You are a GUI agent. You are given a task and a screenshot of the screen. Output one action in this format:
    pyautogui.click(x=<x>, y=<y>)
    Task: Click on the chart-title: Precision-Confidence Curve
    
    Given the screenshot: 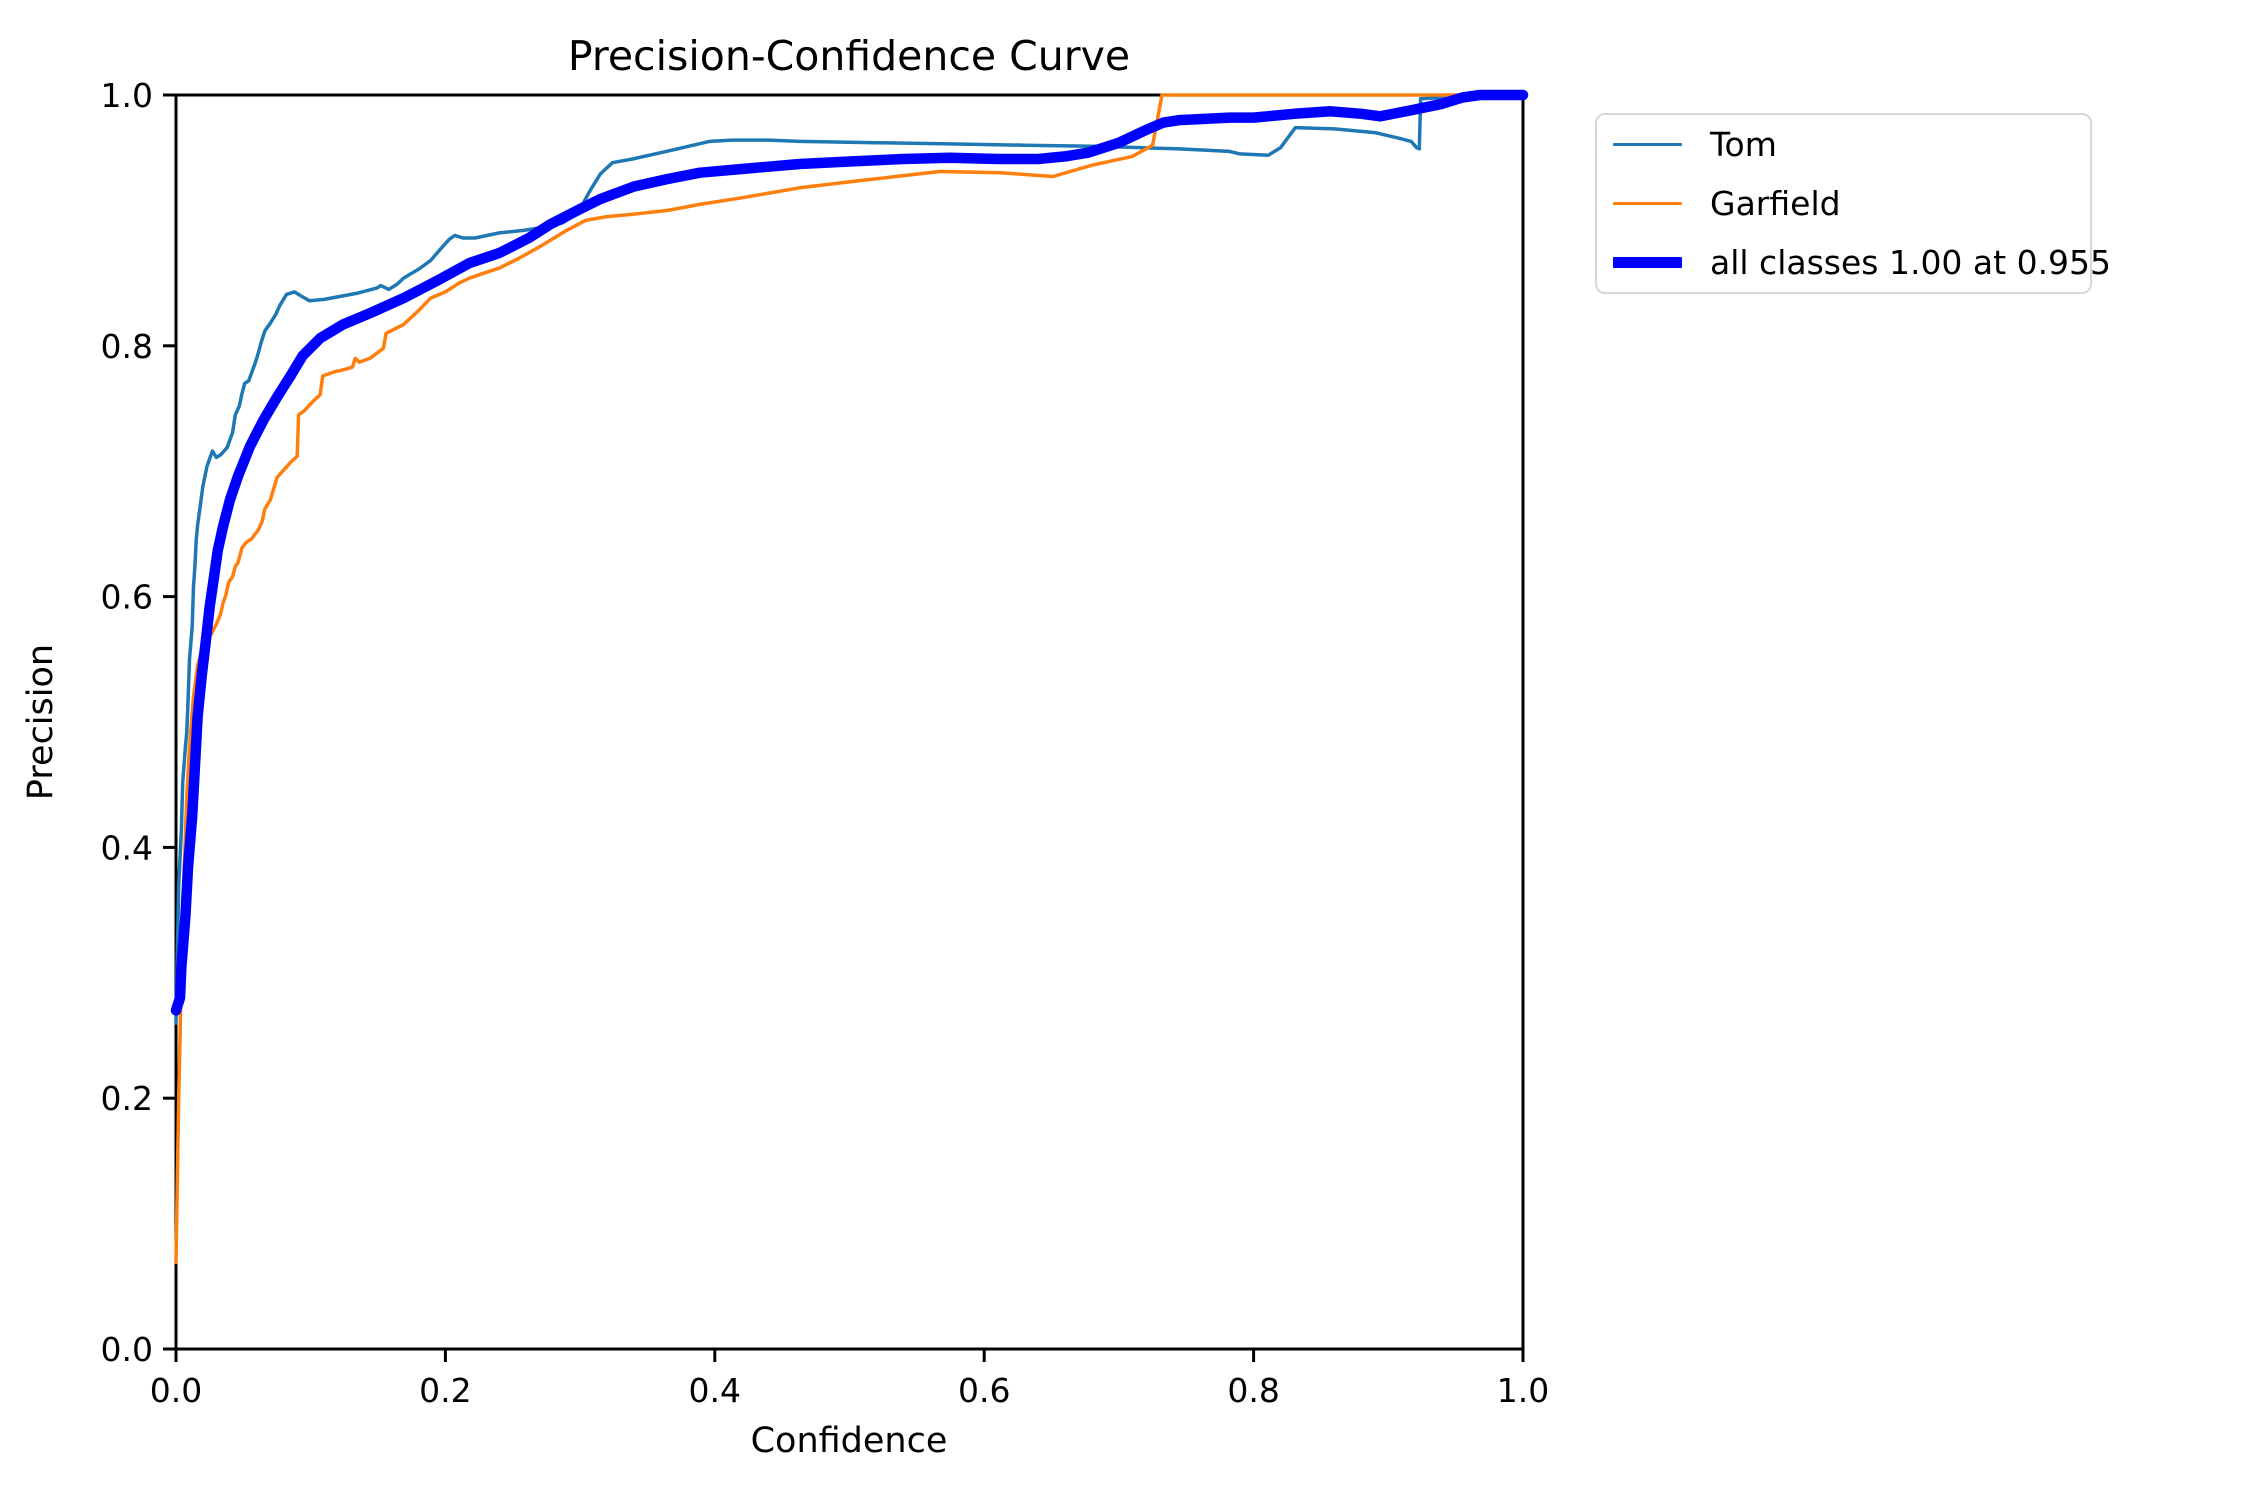 What is the action you would take?
    pyautogui.click(x=849, y=56)
    